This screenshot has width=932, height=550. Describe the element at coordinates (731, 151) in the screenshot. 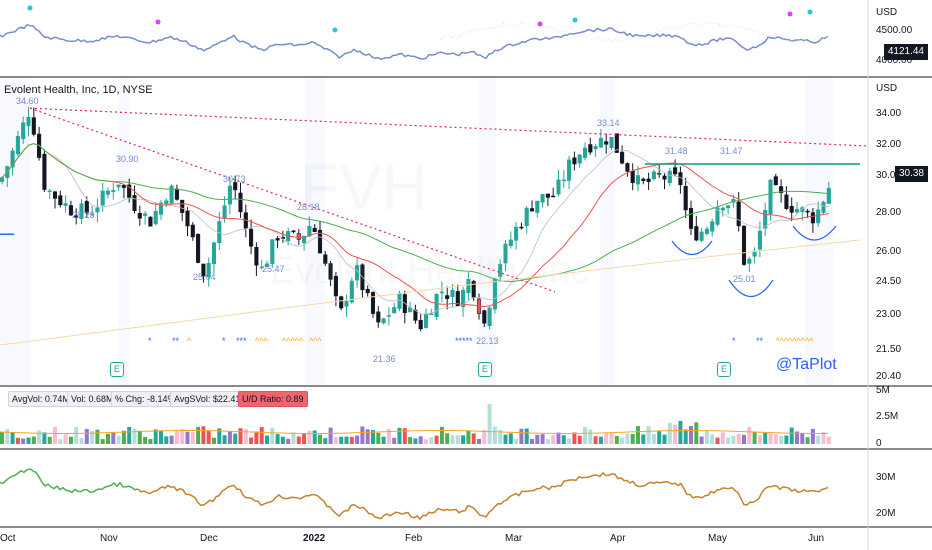

I see `price-label-11: 31.47` at that location.